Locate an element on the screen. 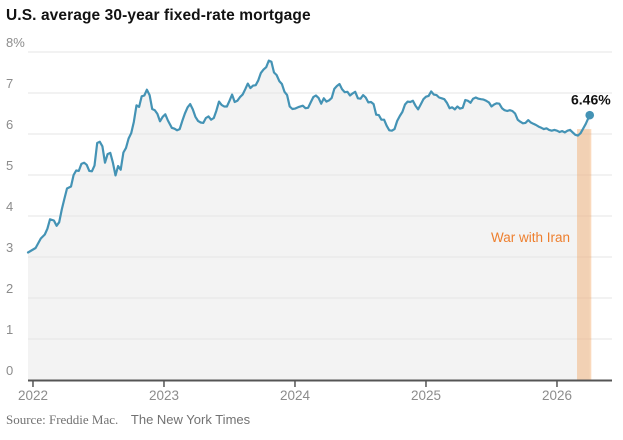 The image size is (623, 440). source-label: Source: Freddie Mac. is located at coordinates (62, 419).